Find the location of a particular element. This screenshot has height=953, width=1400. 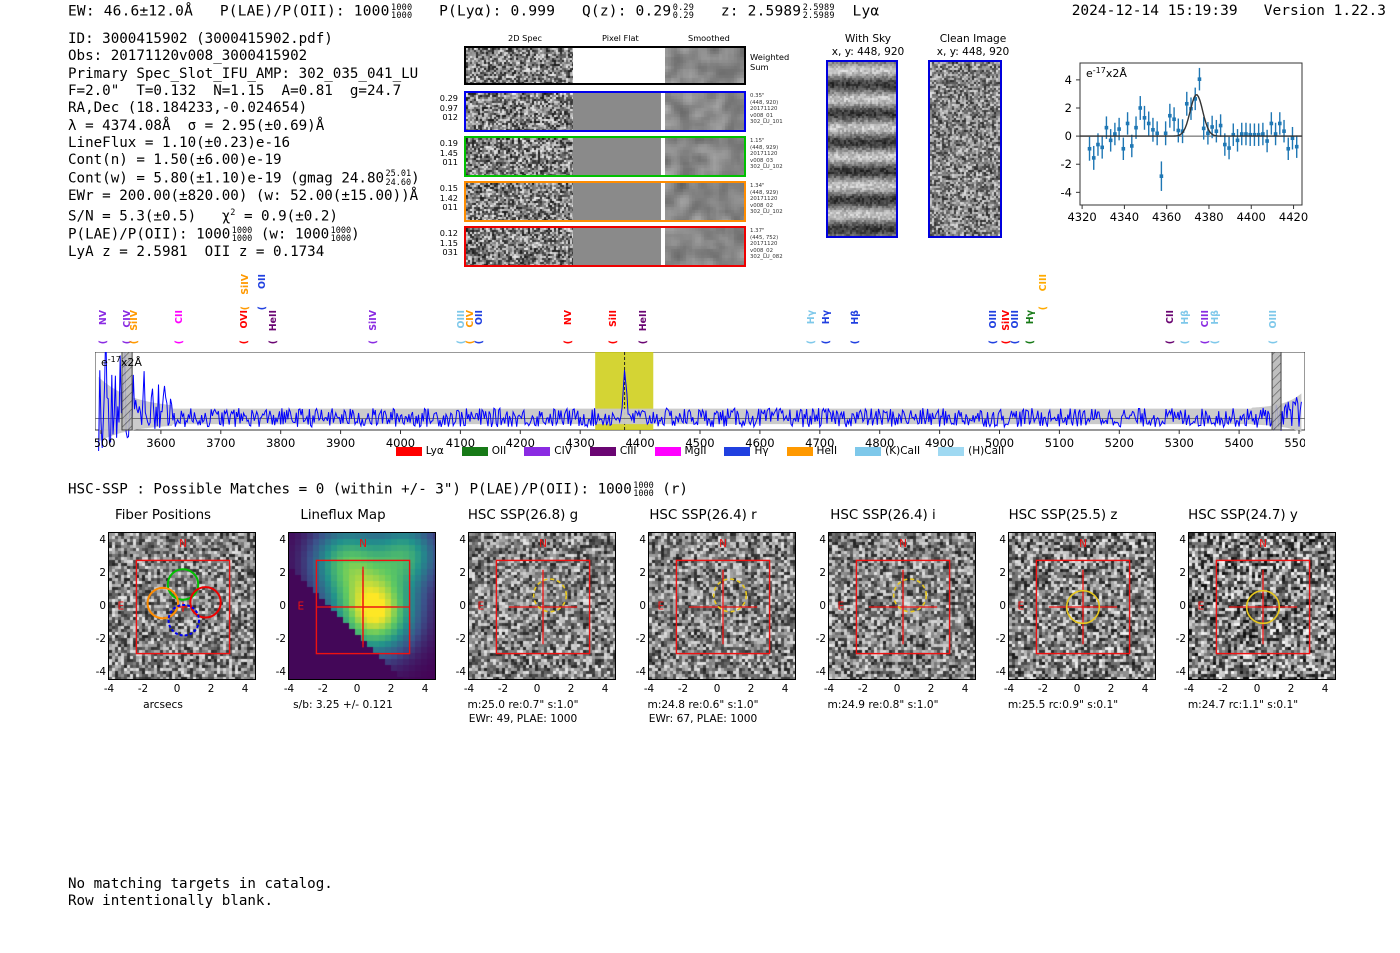

header-z-fraction: 2.5989 2.5989 is located at coordinates (818, 12).